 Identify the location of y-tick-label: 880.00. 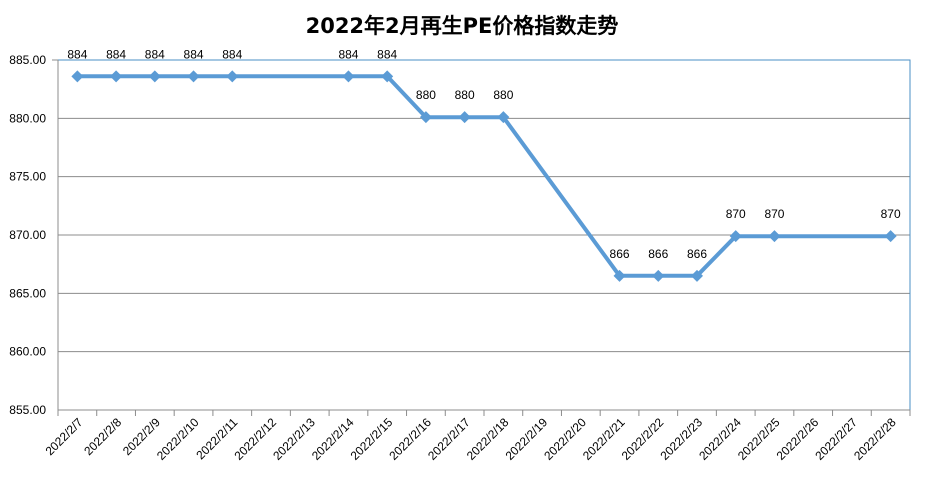
(27, 118).